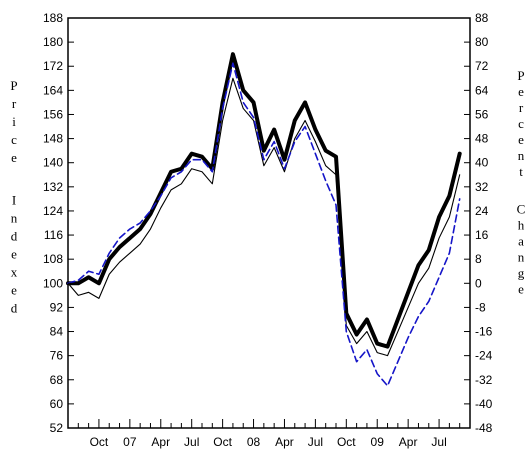 This screenshot has height=455, width=532. I want to click on right-axis-title-letter: a, so click(521, 241).